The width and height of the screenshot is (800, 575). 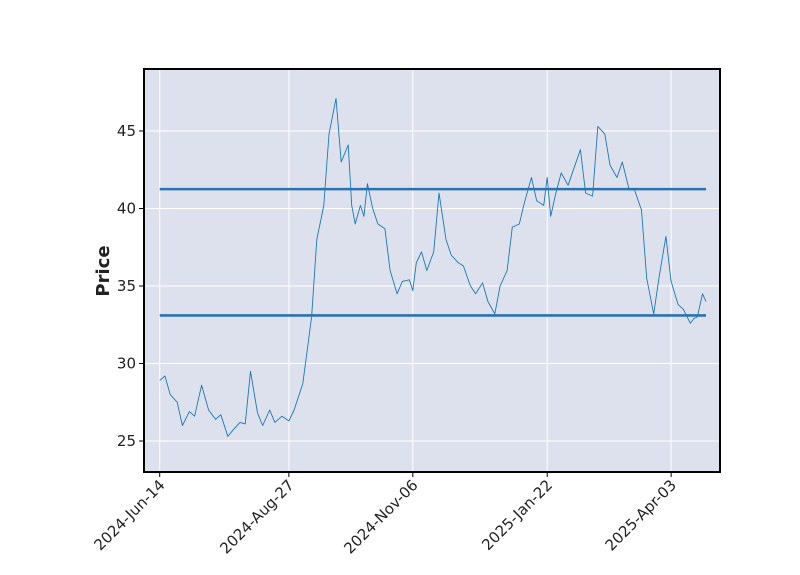 What do you see at coordinates (126, 364) in the screenshot?
I see `y-tick-label: 30` at bounding box center [126, 364].